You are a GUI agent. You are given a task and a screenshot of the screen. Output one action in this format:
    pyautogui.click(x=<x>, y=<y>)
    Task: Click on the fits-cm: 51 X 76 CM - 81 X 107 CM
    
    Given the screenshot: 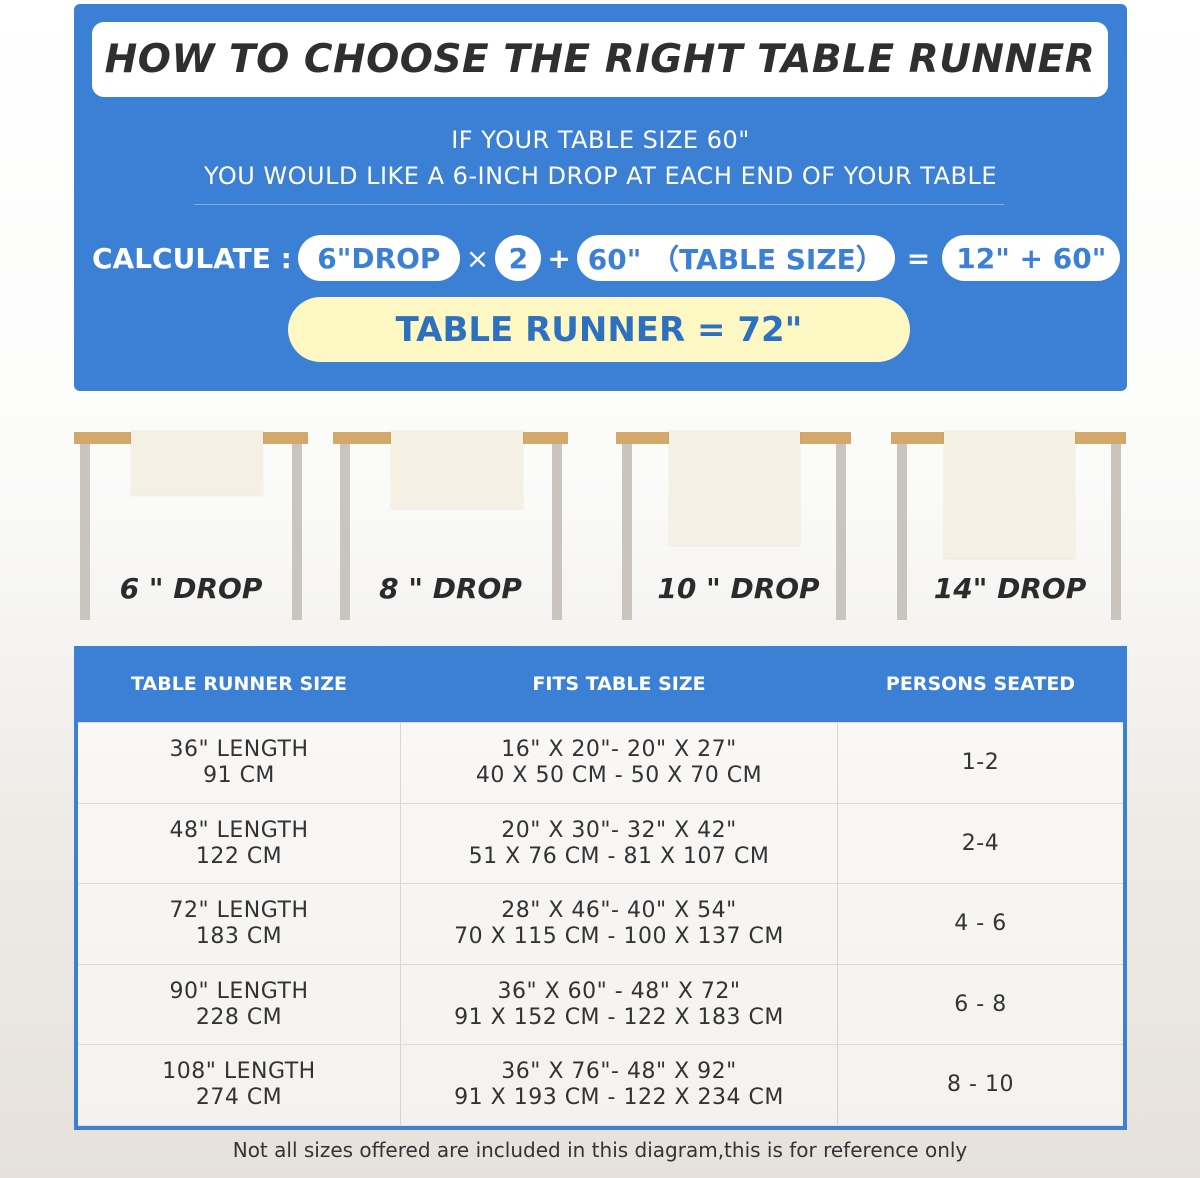 What is the action you would take?
    pyautogui.click(x=619, y=856)
    